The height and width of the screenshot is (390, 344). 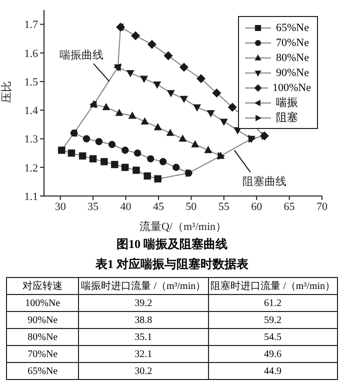 What do you see at coordinates (42, 337) in the screenshot?
I see `y-tick-label: 80%Ne` at bounding box center [42, 337].